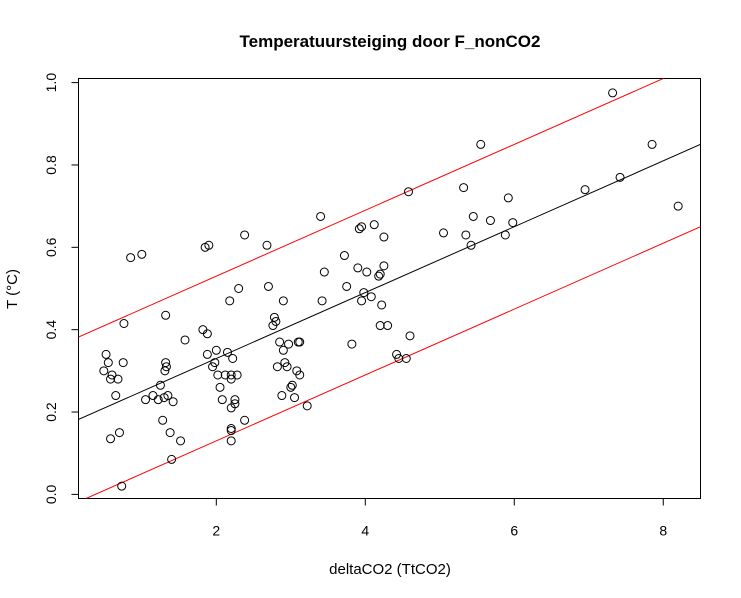 The width and height of the screenshot is (741, 598). I want to click on y-tick-label: 0.6, so click(51, 247).